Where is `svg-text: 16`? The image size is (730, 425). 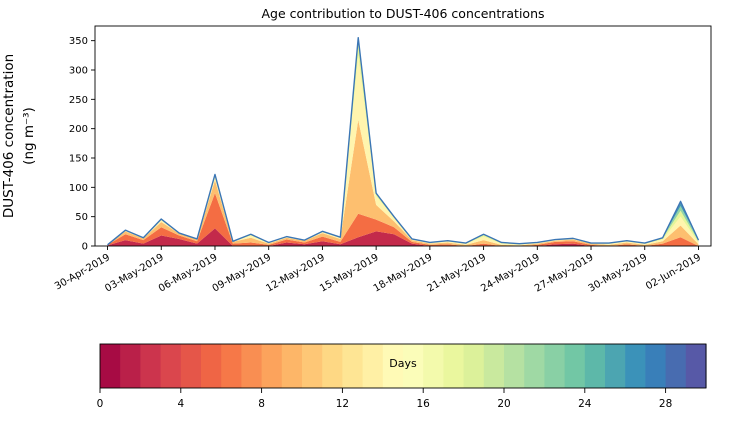 svg-text: 16 is located at coordinates (424, 404).